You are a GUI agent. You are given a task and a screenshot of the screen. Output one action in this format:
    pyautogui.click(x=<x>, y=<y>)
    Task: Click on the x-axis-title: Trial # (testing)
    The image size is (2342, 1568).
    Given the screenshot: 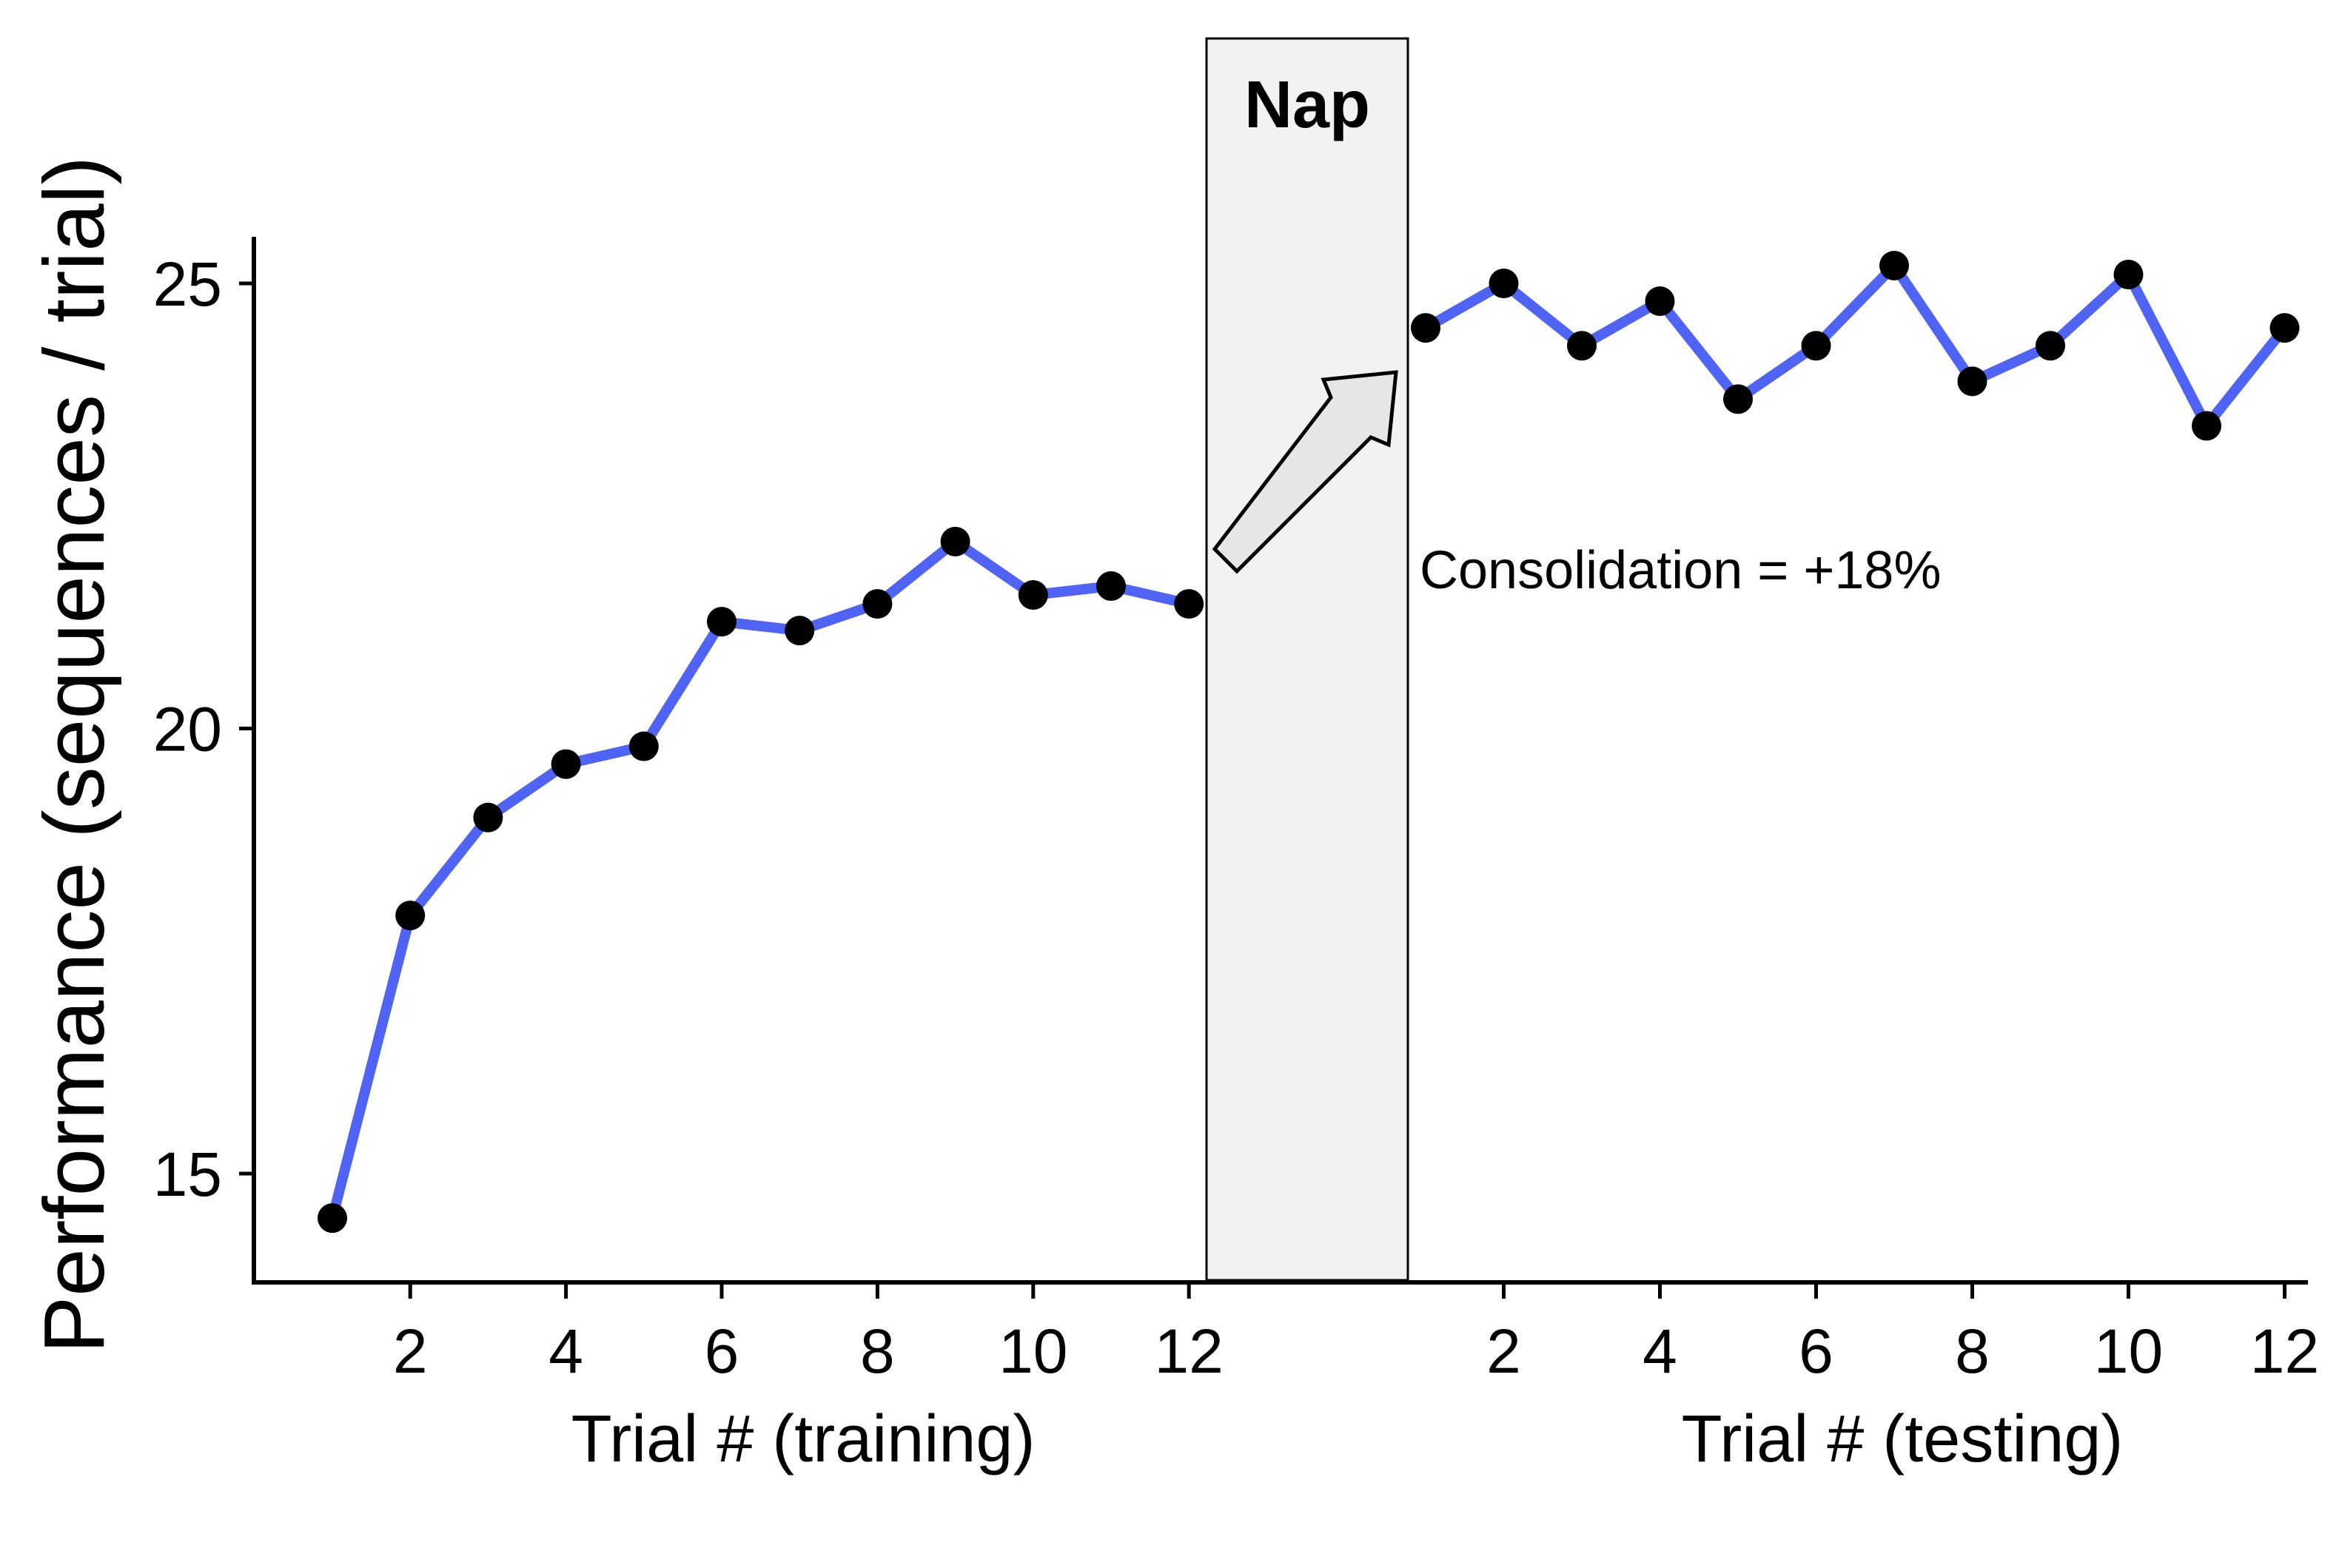 What is the action you would take?
    pyautogui.click(x=1903, y=1439)
    